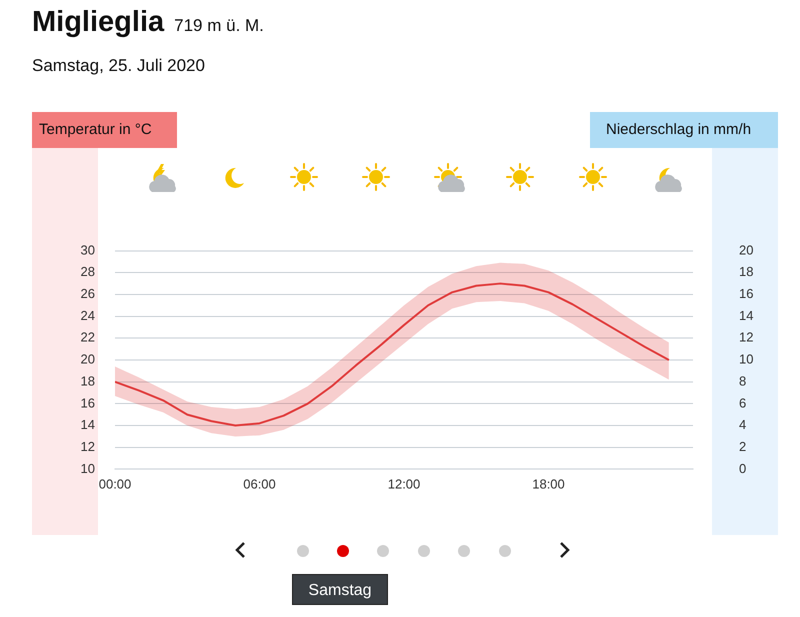 The height and width of the screenshot is (617, 800). Describe the element at coordinates (87, 272) in the screenshot. I see `y-tick-label: 28` at that location.